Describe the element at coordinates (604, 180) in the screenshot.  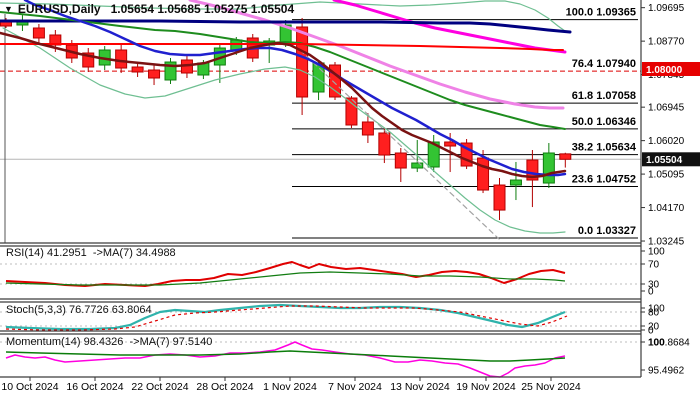
I see `fib-level-label: 23.6 1.04752` at that location.